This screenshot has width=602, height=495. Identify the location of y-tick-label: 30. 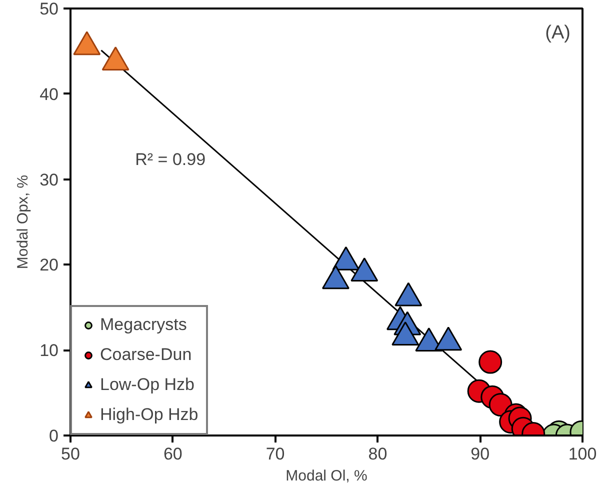
(49, 180).